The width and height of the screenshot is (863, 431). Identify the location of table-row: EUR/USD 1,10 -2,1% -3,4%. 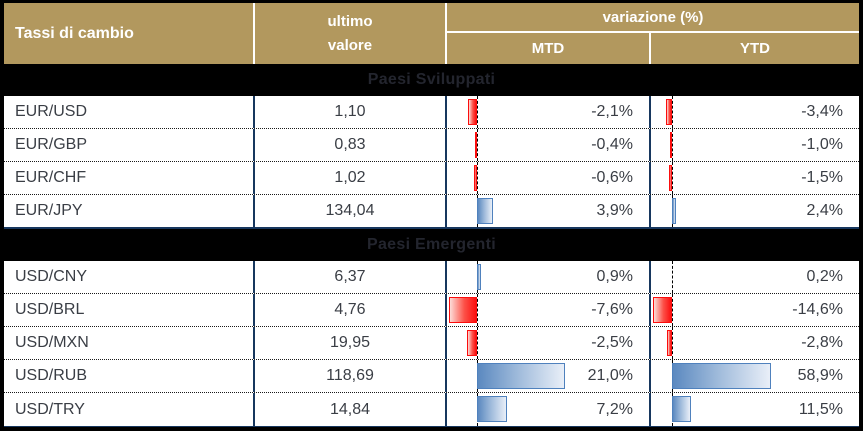
(431, 112).